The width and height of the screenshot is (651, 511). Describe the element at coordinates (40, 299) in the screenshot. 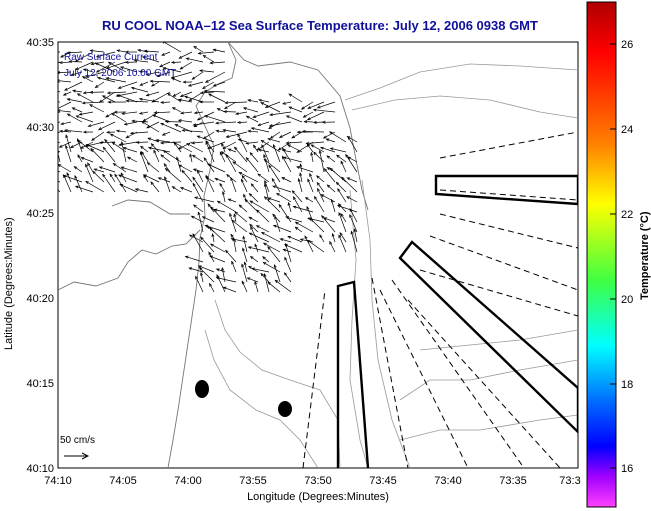

I see `y-tick-label: 40:20` at that location.